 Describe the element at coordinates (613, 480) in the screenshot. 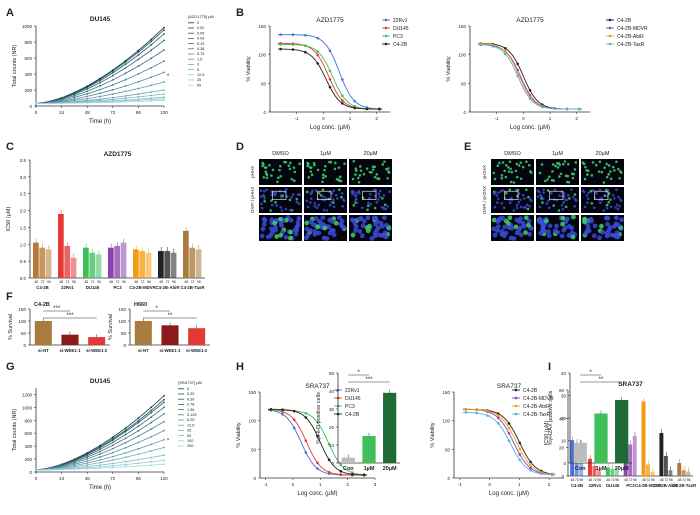

I see `I-sub-label: 72` at that location.